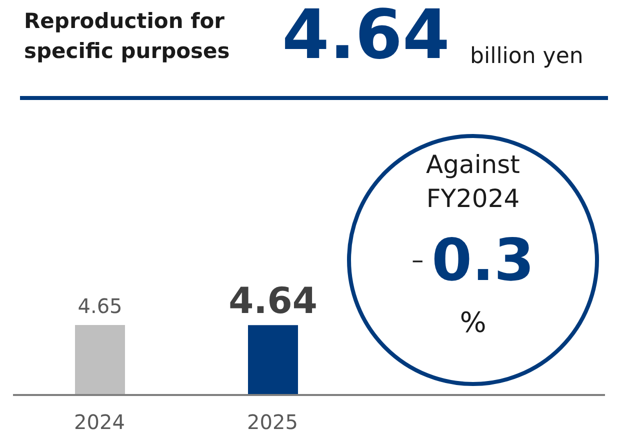 This screenshot has width=638, height=446. I want to click on chart-title: Reproduction for specific purposes, so click(127, 36).